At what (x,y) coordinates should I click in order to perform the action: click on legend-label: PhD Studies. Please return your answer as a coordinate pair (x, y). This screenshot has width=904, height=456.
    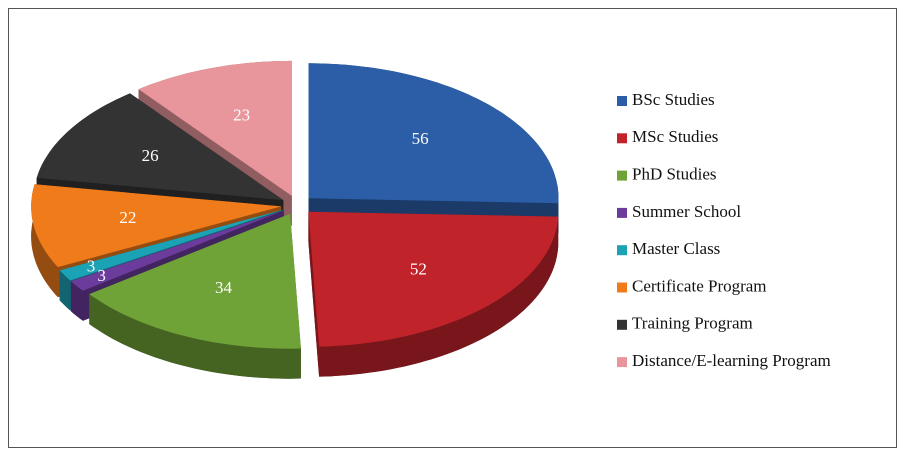
    Looking at the image, I should click on (674, 174).